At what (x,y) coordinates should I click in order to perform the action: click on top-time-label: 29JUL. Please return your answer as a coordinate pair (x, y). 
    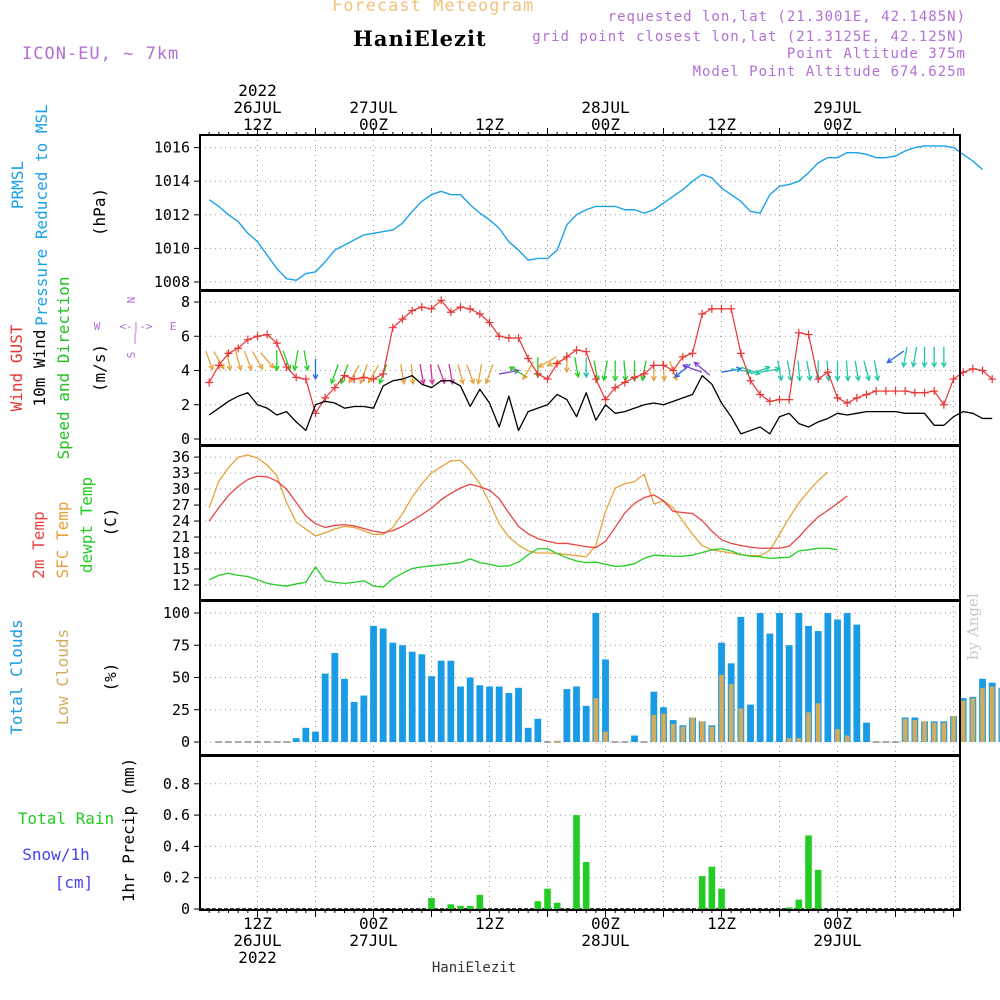
    Looking at the image, I should click on (837, 107).